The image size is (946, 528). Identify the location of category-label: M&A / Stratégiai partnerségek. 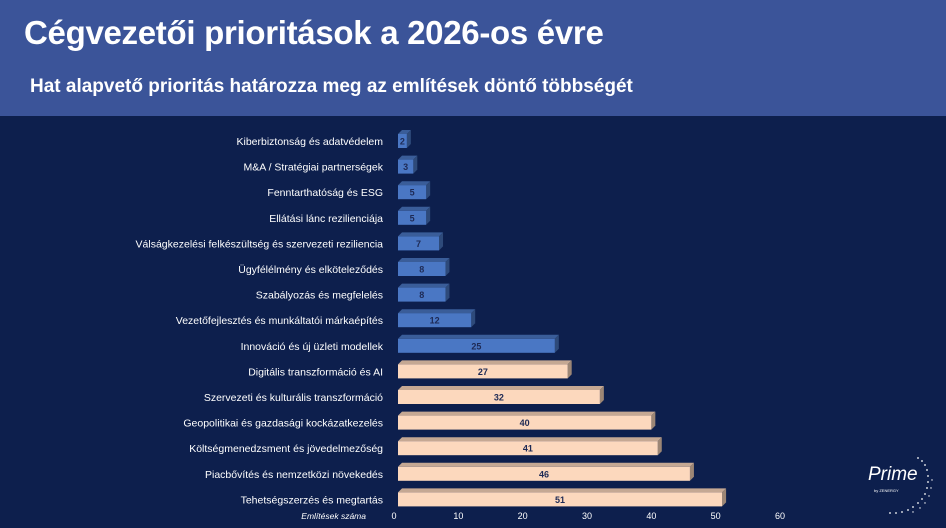
(314, 168).